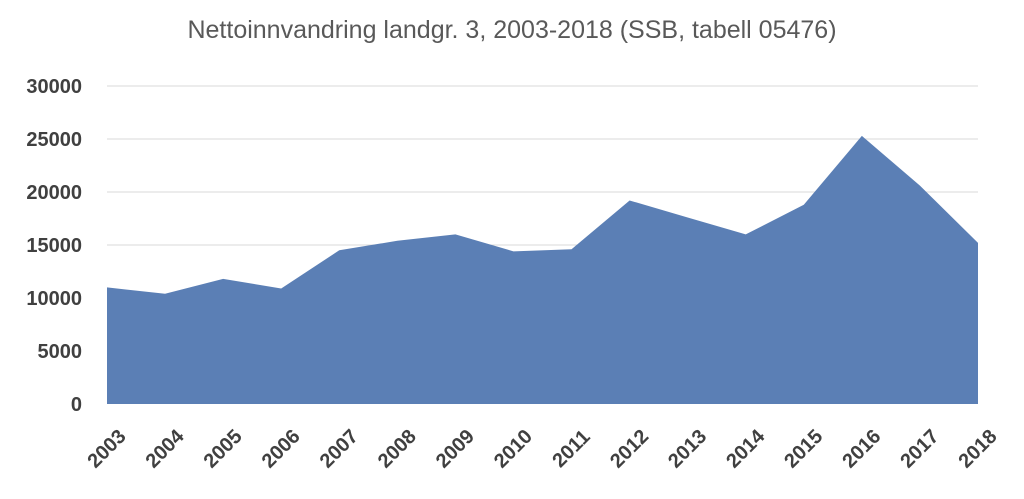 Image resolution: width=1024 pixels, height=499 pixels. Describe the element at coordinates (919, 448) in the screenshot. I see `x-tick-label: 2017` at that location.